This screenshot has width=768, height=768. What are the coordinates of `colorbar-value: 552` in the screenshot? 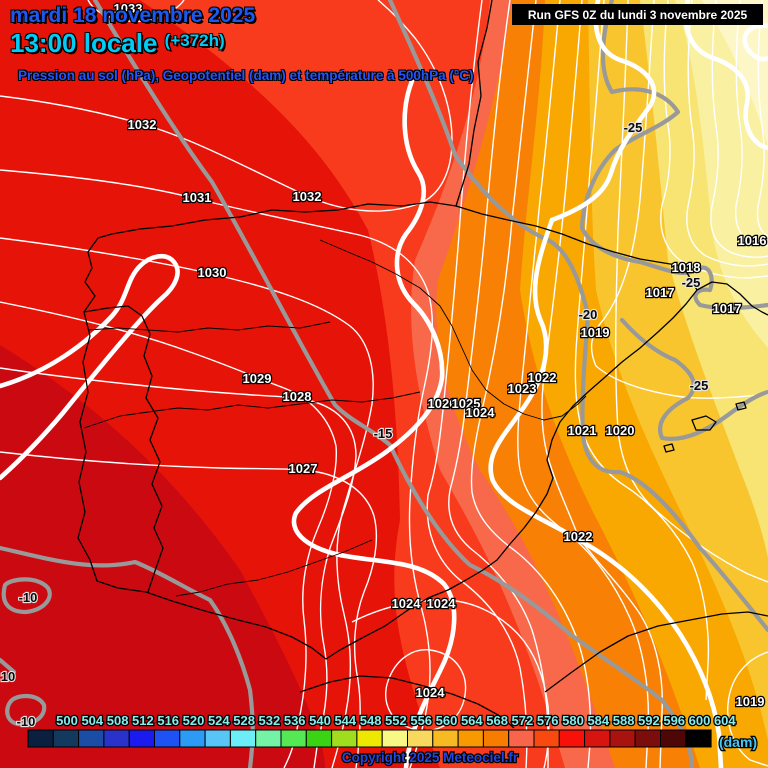 It's located at (396, 720).